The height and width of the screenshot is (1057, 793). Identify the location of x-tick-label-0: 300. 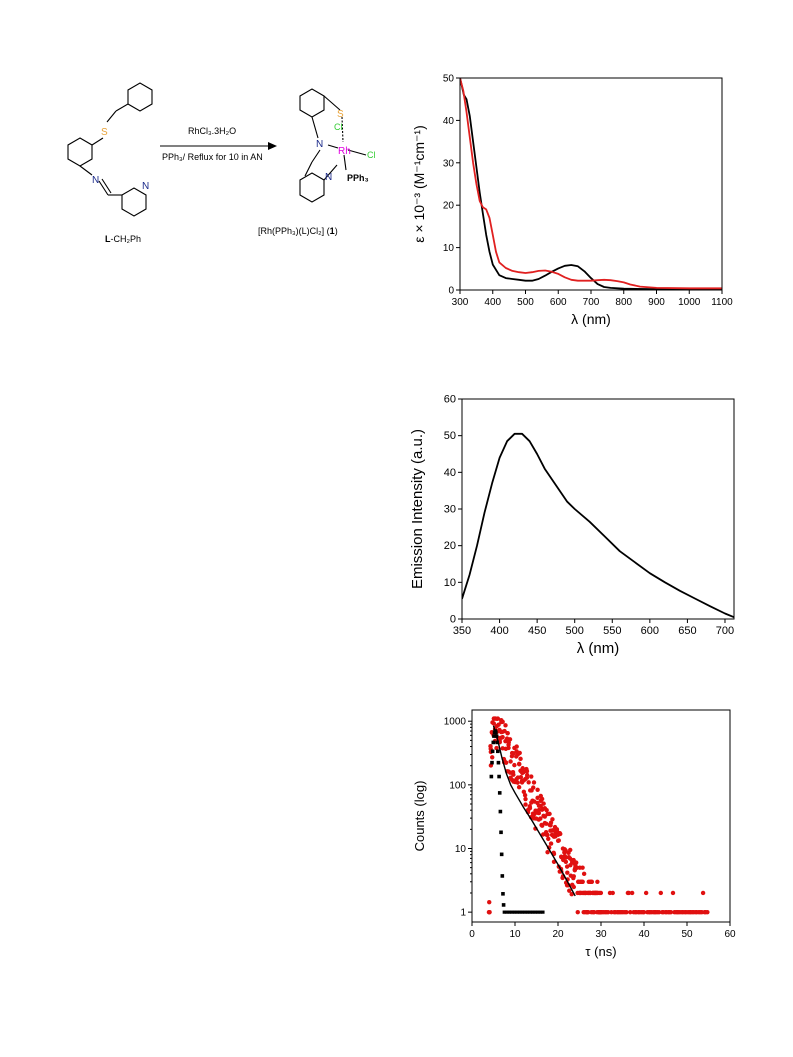
(460, 302).